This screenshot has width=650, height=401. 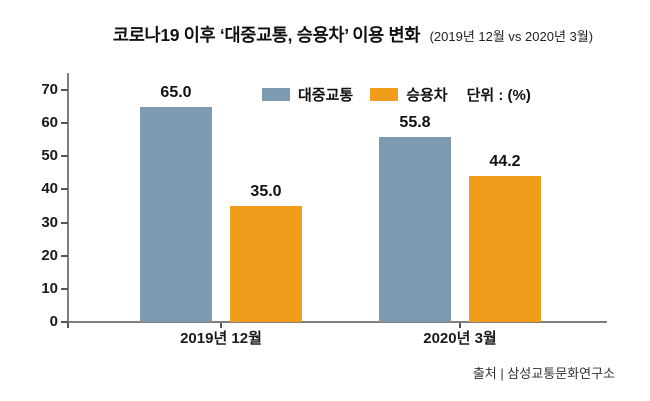 What do you see at coordinates (266, 191) in the screenshot?
I see `bar-value-label: 35.0` at bounding box center [266, 191].